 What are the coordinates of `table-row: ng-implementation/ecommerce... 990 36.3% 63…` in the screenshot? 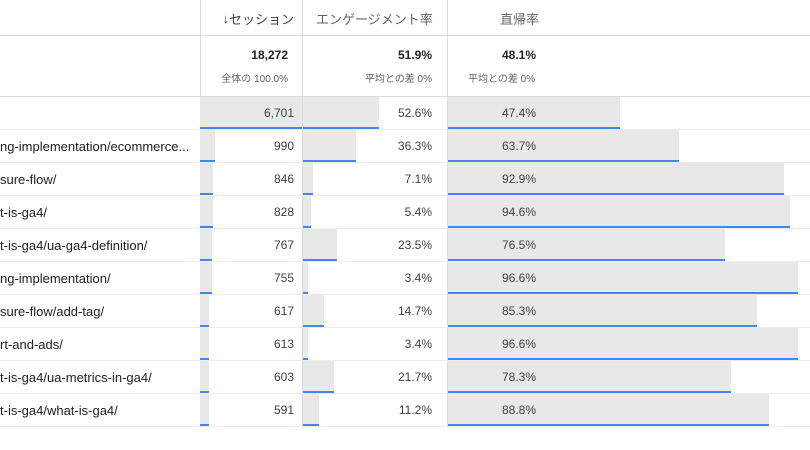 It's located at (405, 146).